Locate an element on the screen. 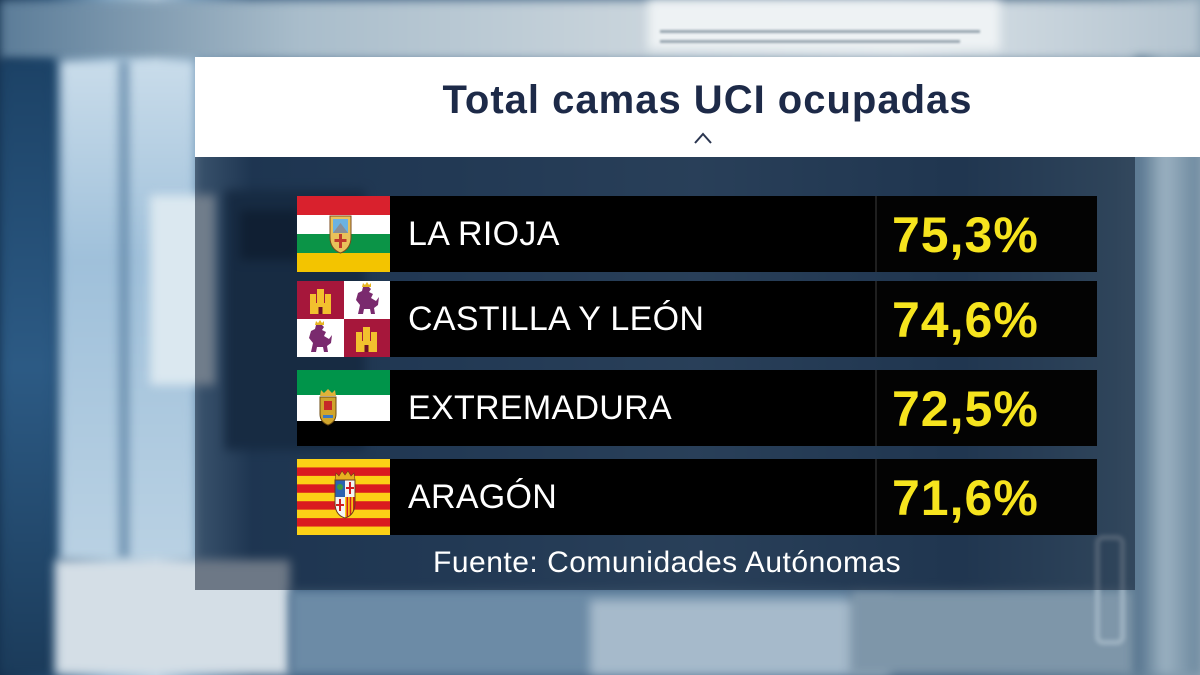 Image resolution: width=1200 pixels, height=675 pixels. background-bed is located at coordinates (740, 637).